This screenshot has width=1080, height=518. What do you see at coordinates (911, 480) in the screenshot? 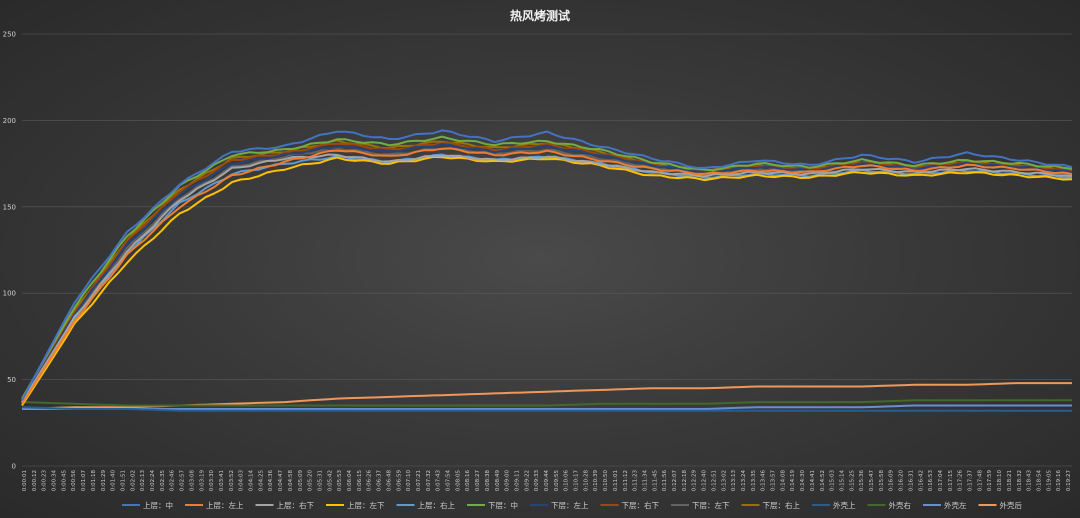
I see `x-tick-label: 0:16:31` at bounding box center [911, 480].